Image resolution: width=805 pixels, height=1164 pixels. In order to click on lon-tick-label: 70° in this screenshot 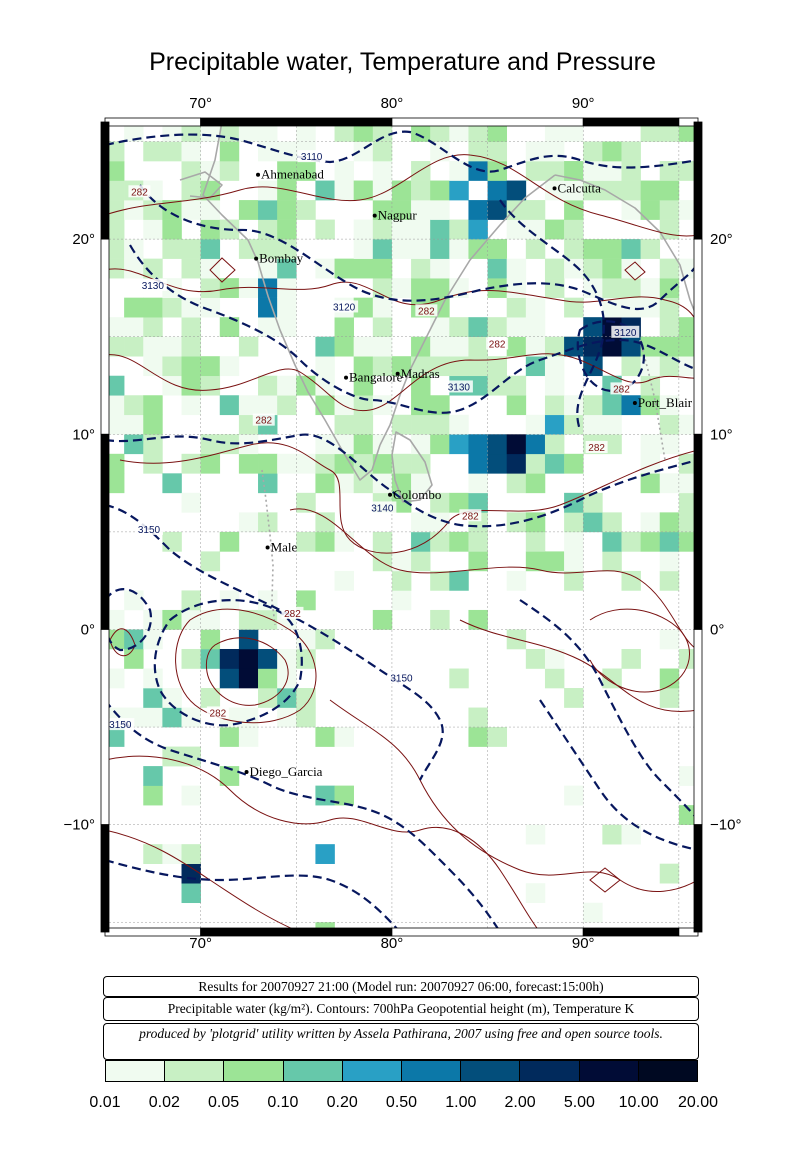, I will do `click(200, 103)`.